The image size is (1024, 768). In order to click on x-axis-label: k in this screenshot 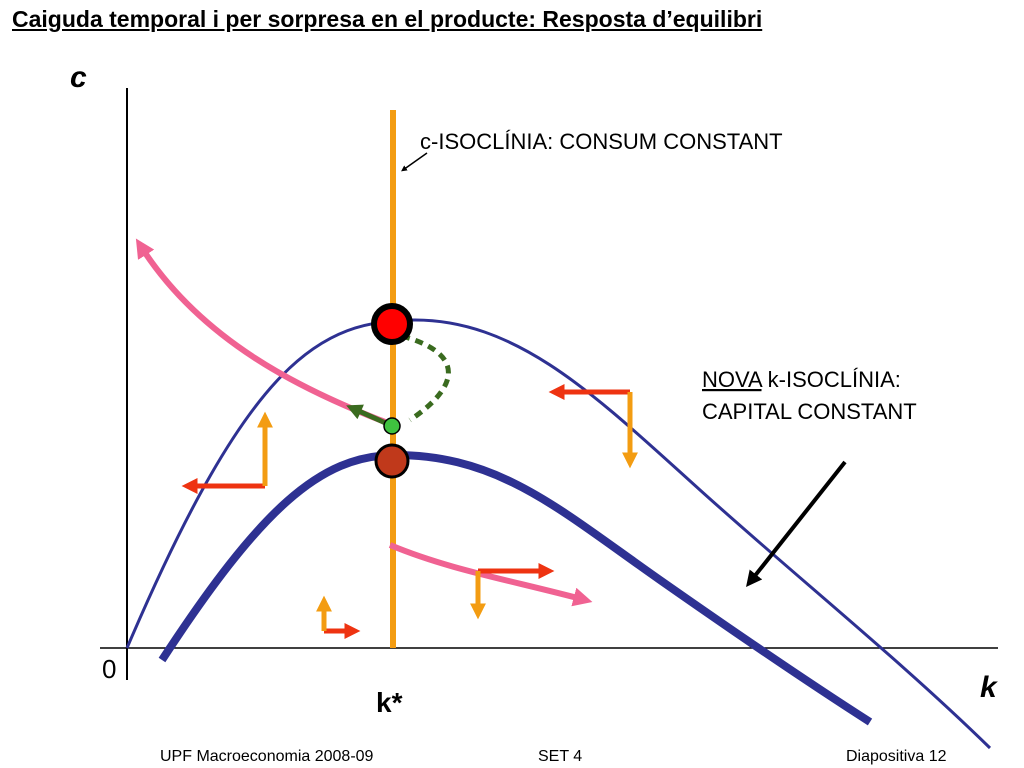, I will do `click(989, 687)`.